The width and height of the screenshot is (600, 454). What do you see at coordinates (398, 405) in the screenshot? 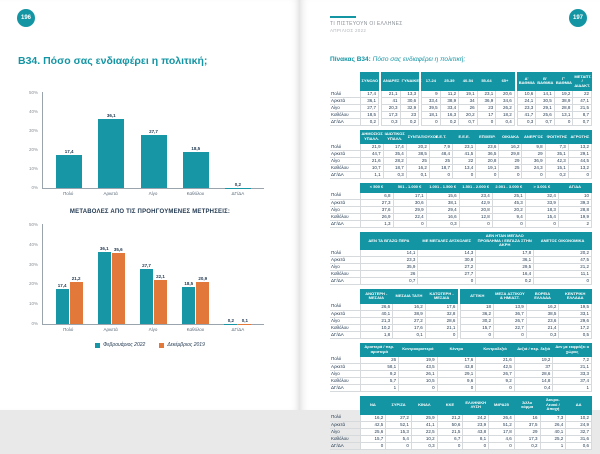
I see `column-header: ΣΥΡΙΖΑ` at bounding box center [398, 405].